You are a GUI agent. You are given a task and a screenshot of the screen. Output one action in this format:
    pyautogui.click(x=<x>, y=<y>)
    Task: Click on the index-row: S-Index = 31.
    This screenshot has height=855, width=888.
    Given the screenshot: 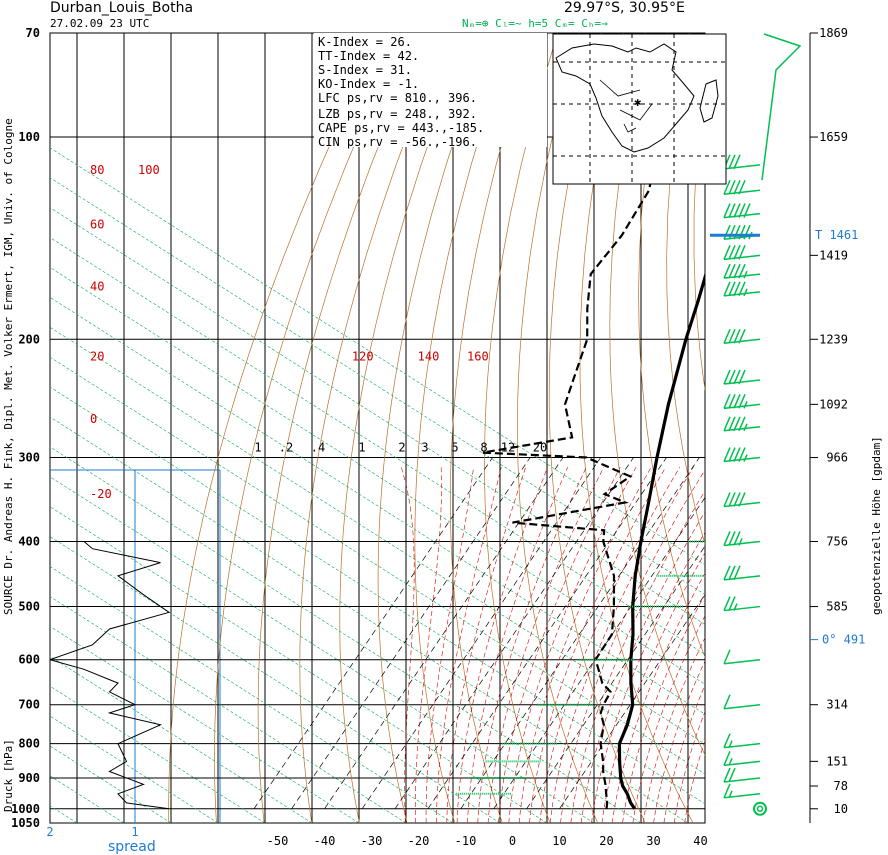 What is the action you would take?
    pyautogui.click(x=365, y=70)
    